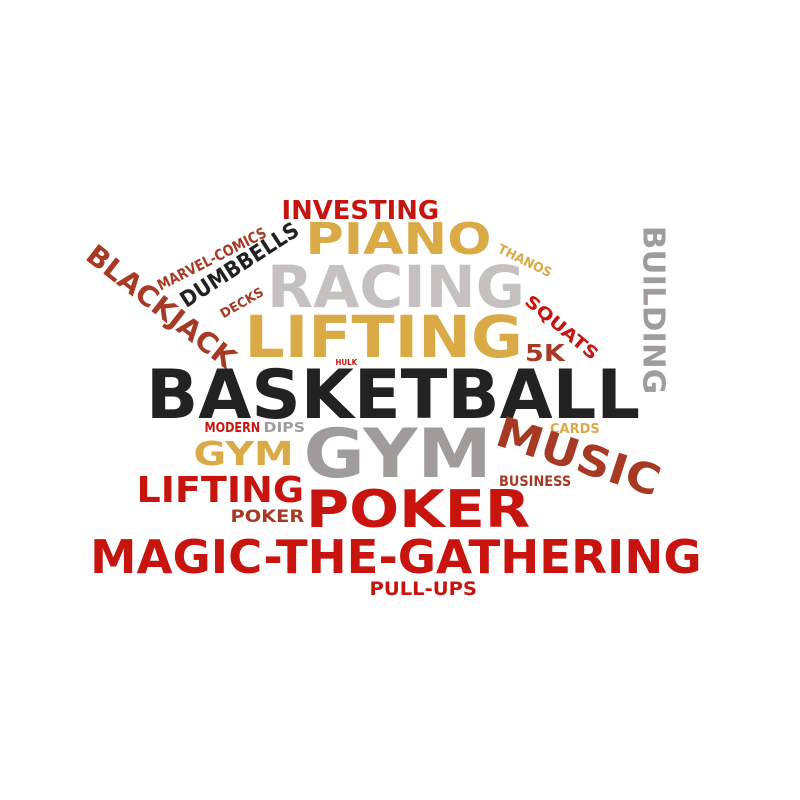  Describe the element at coordinates (418, 510) in the screenshot. I see `word-poker-large: POKER` at that location.